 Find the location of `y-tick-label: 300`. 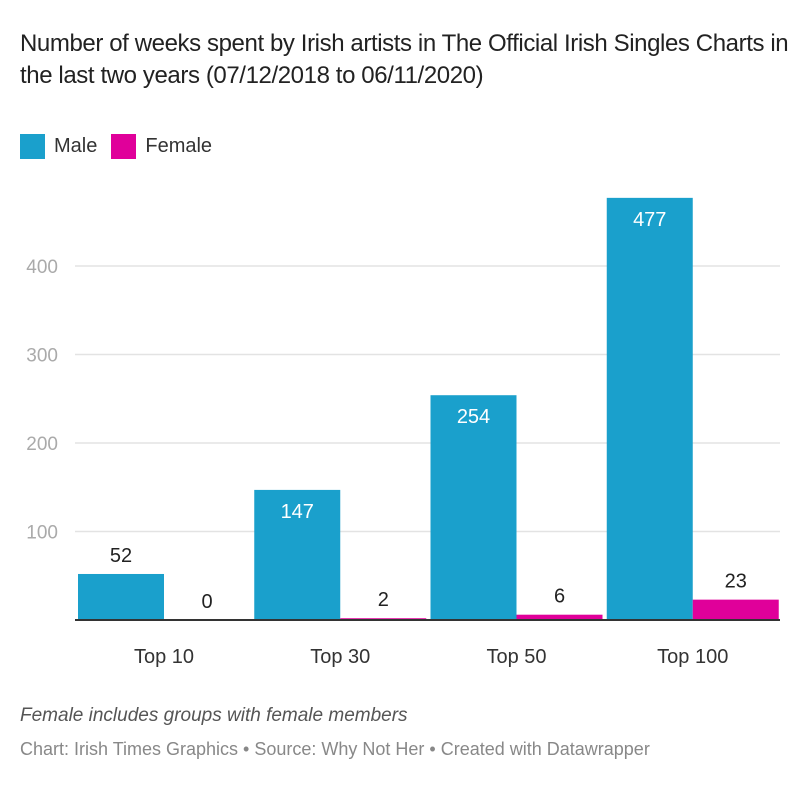

y-tick-label: 300 is located at coordinates (42, 356).